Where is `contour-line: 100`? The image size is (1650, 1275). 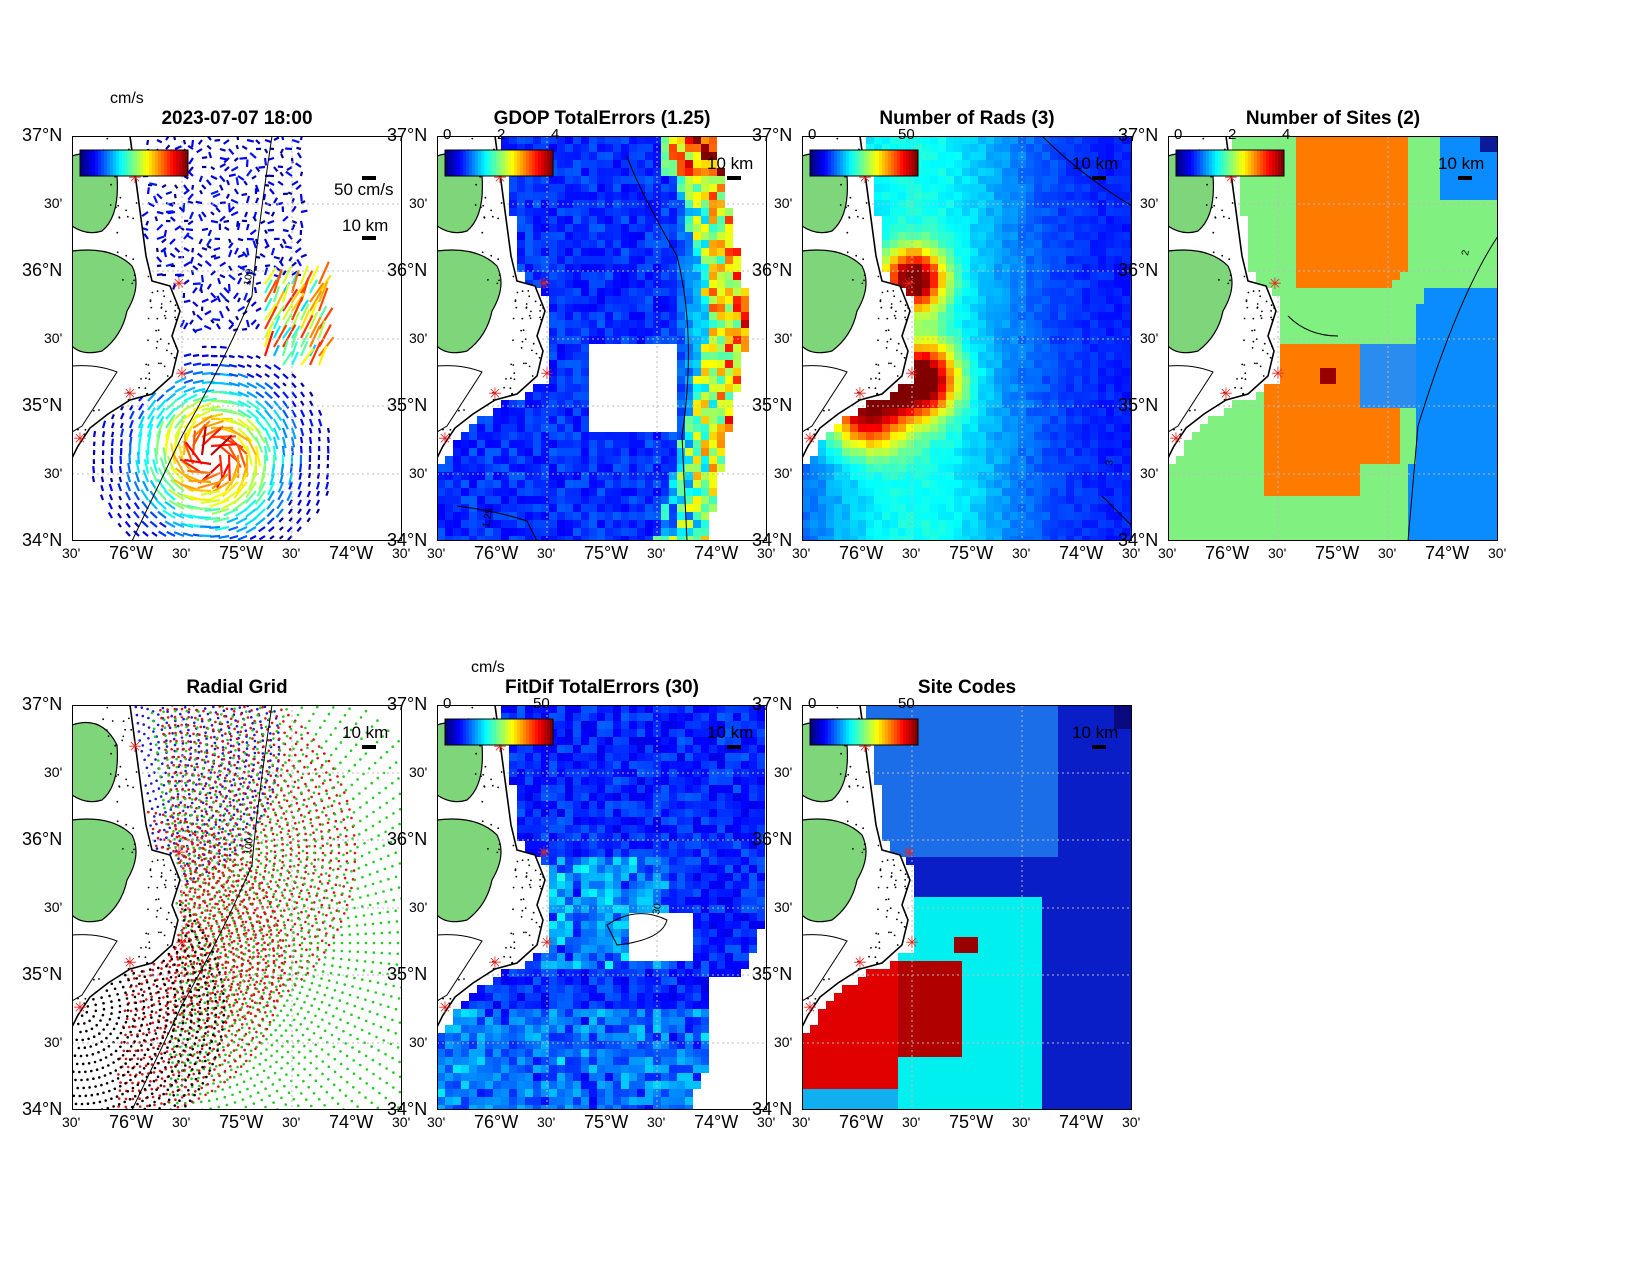
contour-line: 100 is located at coordinates (202, 338).